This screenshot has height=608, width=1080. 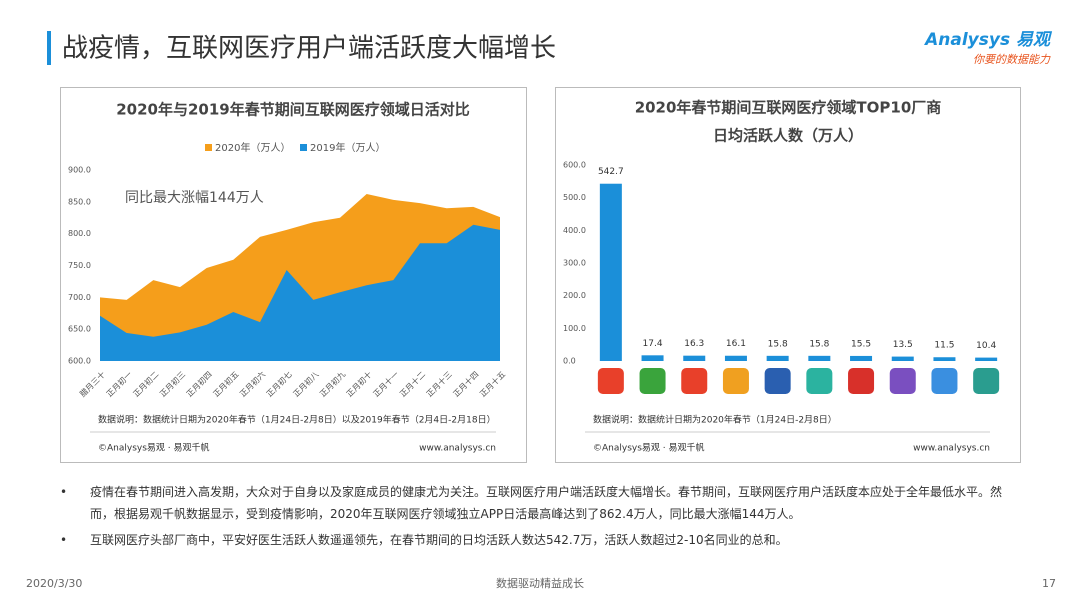 I want to click on y-tick-label: 700.0, so click(x=79, y=297).